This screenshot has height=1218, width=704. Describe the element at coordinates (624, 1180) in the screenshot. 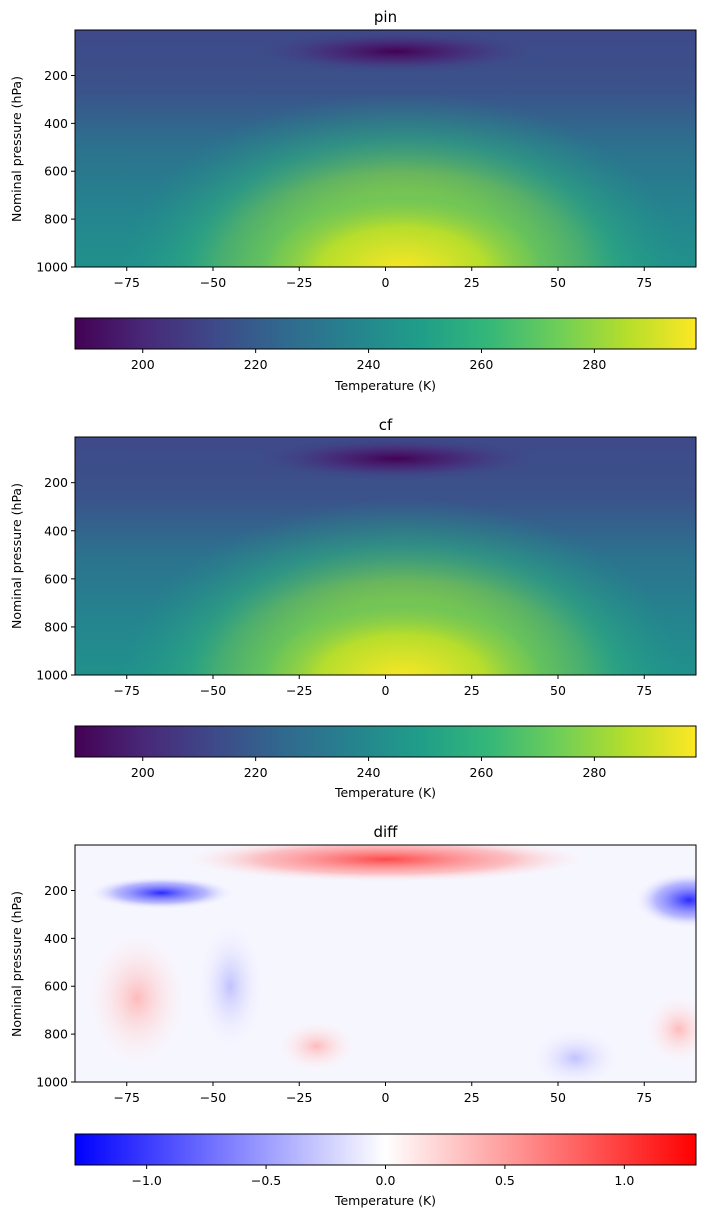

I see `colorbar-tick-label: 1.0` at that location.